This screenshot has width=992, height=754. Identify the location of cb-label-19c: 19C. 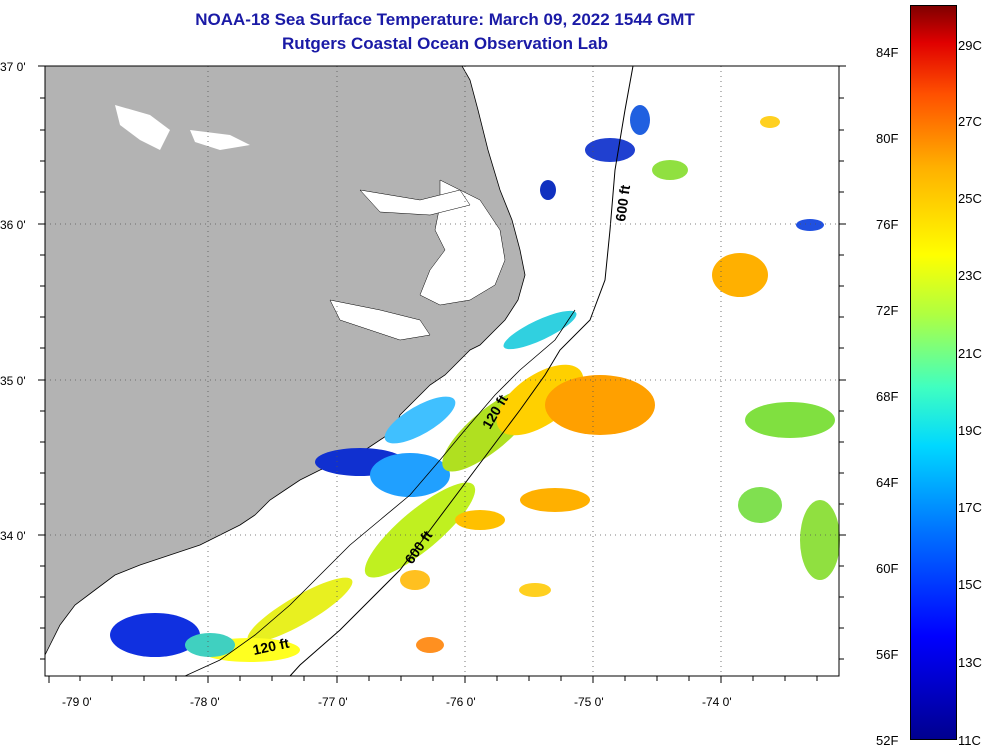
(970, 430).